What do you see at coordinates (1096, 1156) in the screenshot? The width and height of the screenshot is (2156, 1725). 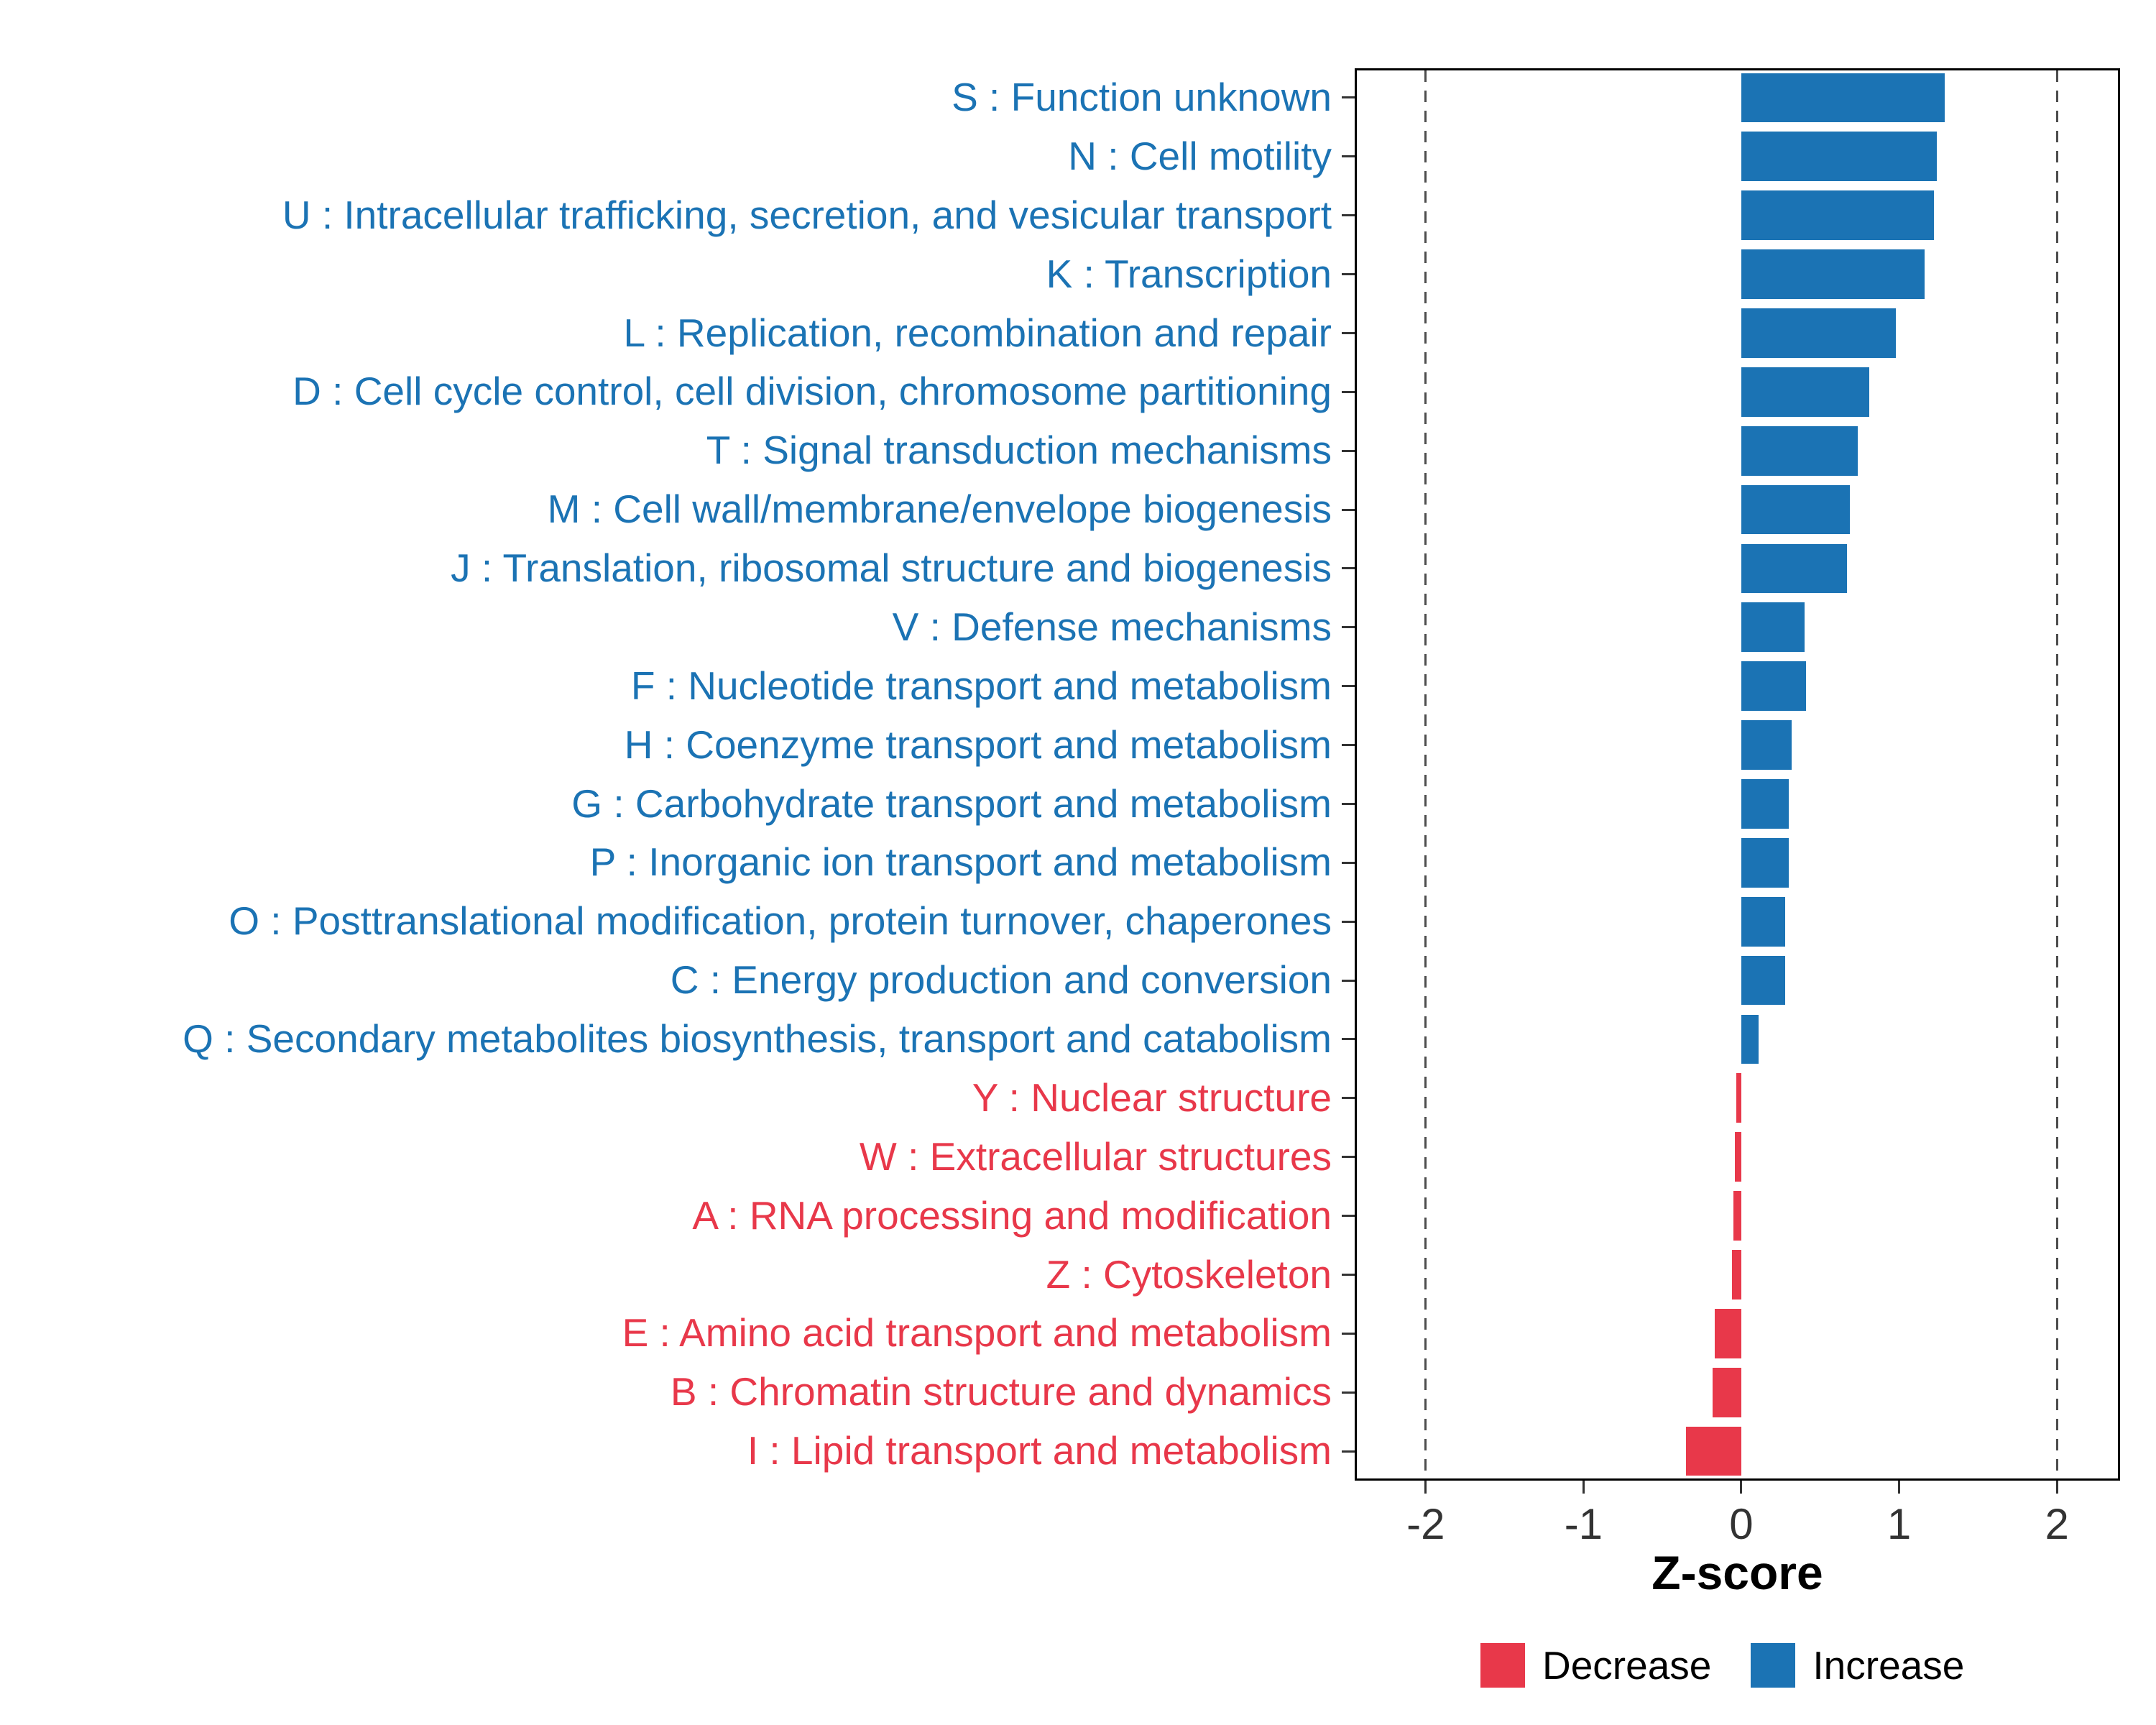 I see `category-label: W : Extracellular structures` at bounding box center [1096, 1156].